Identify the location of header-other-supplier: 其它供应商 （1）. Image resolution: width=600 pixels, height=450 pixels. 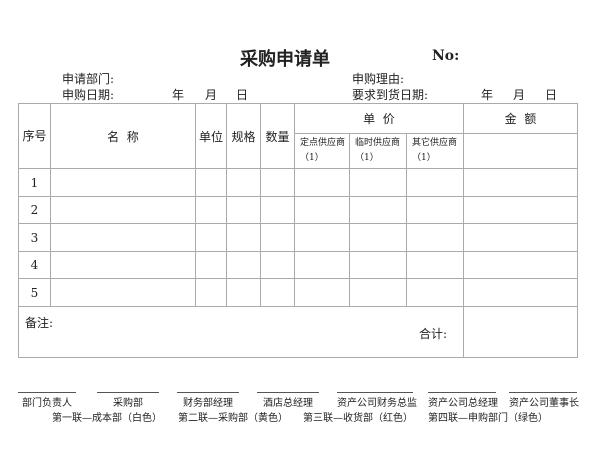
(435, 151).